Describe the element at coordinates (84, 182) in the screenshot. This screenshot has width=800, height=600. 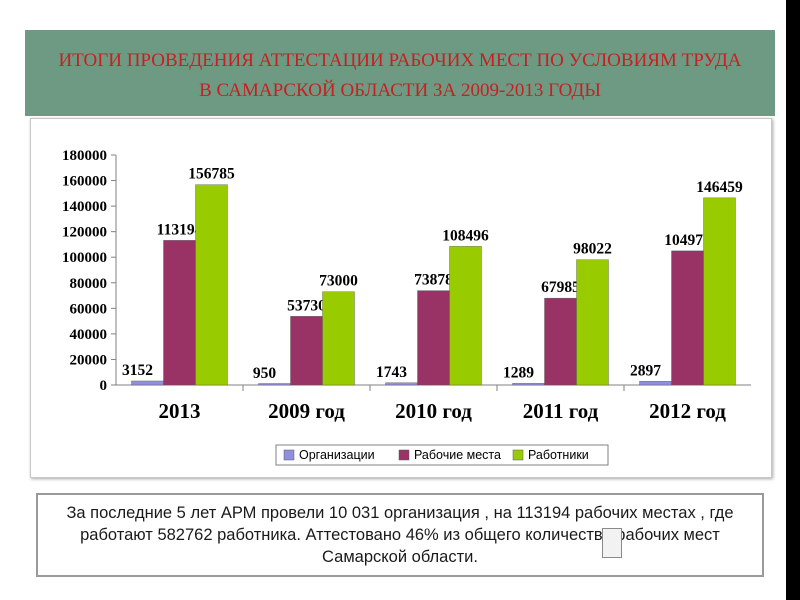
I see `y-tick-label: 160000` at that location.